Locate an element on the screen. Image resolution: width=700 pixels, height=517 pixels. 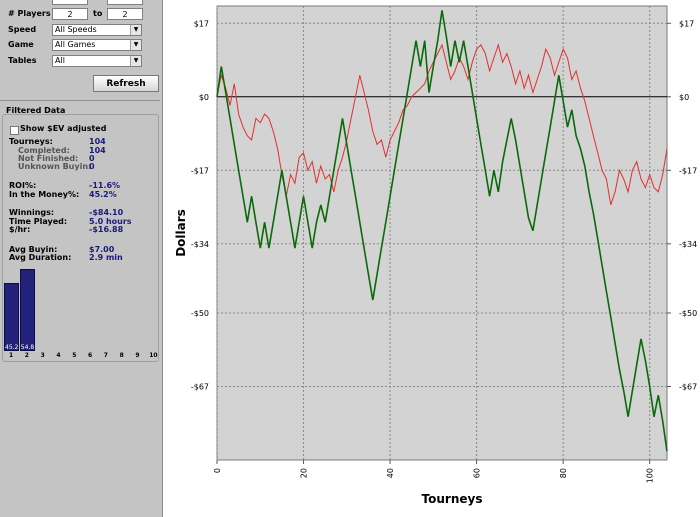
to-label: to is located at coordinates (98, 13).